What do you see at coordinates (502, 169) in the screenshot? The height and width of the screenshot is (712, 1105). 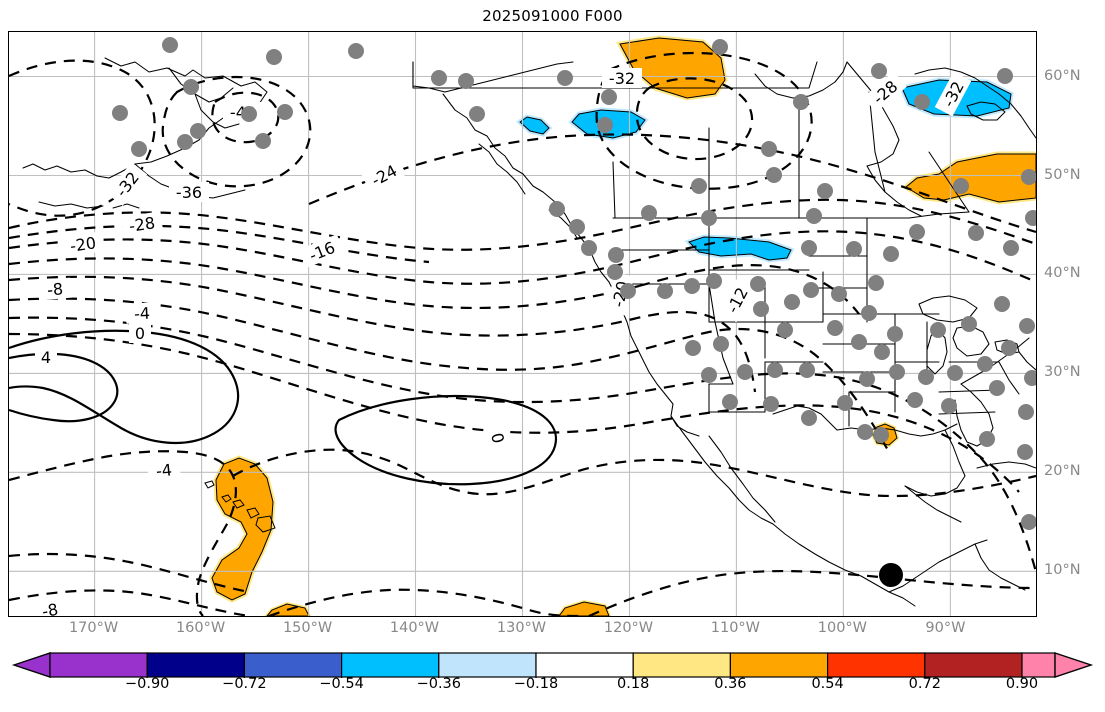 I see `coast-bc-islands` at bounding box center [502, 169].